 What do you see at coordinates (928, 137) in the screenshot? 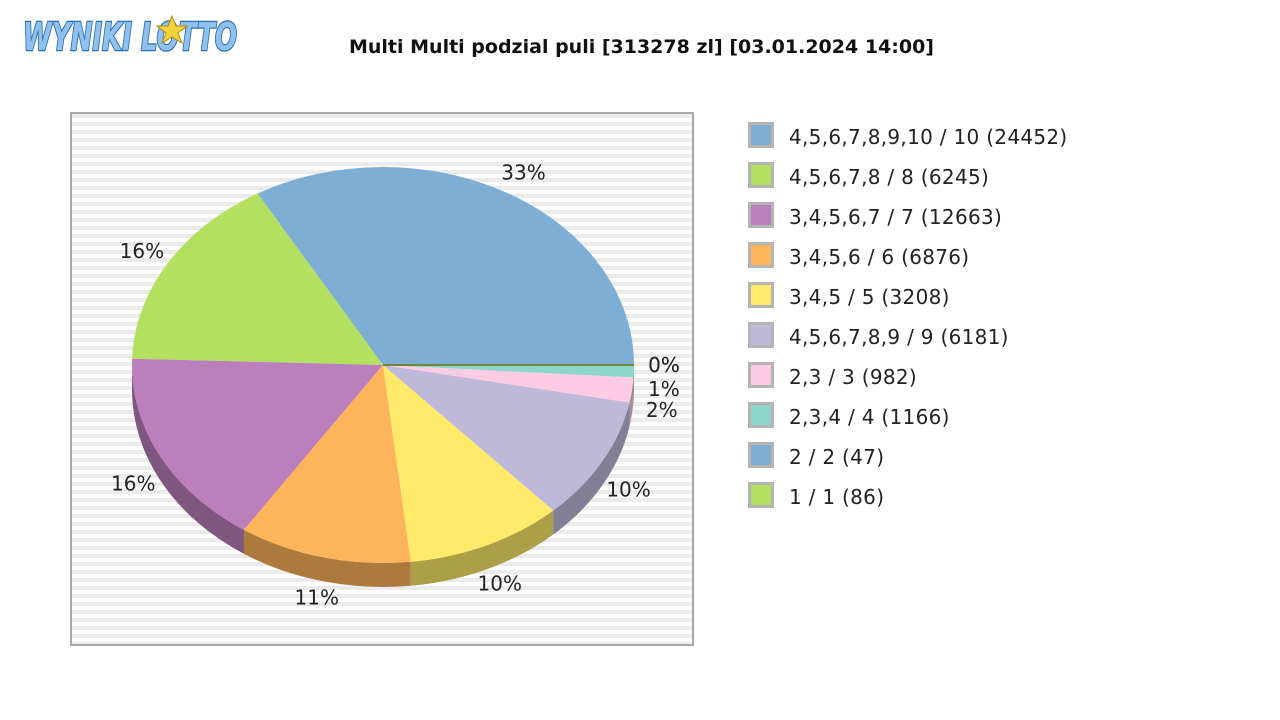
I see `legend-label: 4,5,6,7,8,9,10 / 10 (24452)` at bounding box center [928, 137].